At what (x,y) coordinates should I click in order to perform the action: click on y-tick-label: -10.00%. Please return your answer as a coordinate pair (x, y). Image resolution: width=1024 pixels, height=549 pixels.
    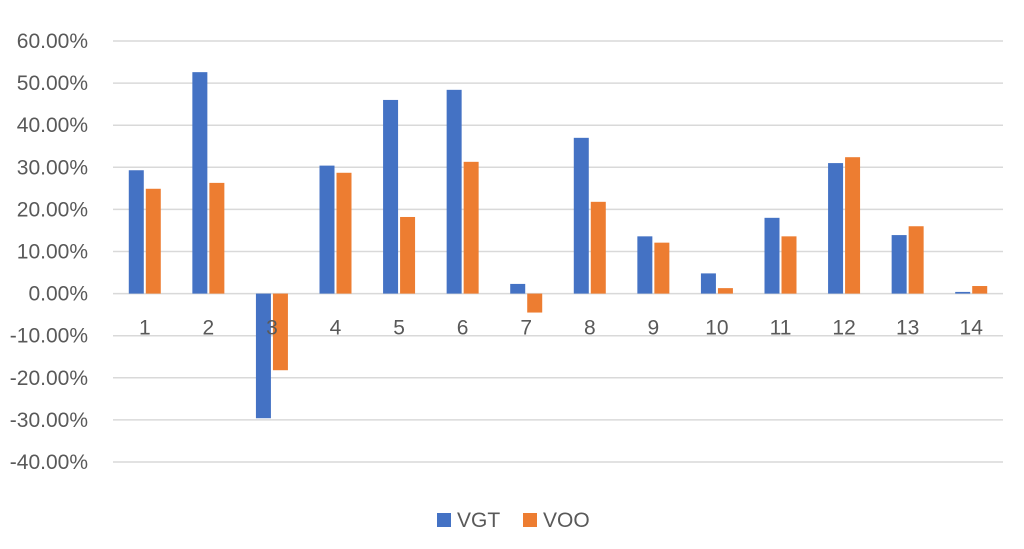
    Looking at the image, I should click on (49, 336).